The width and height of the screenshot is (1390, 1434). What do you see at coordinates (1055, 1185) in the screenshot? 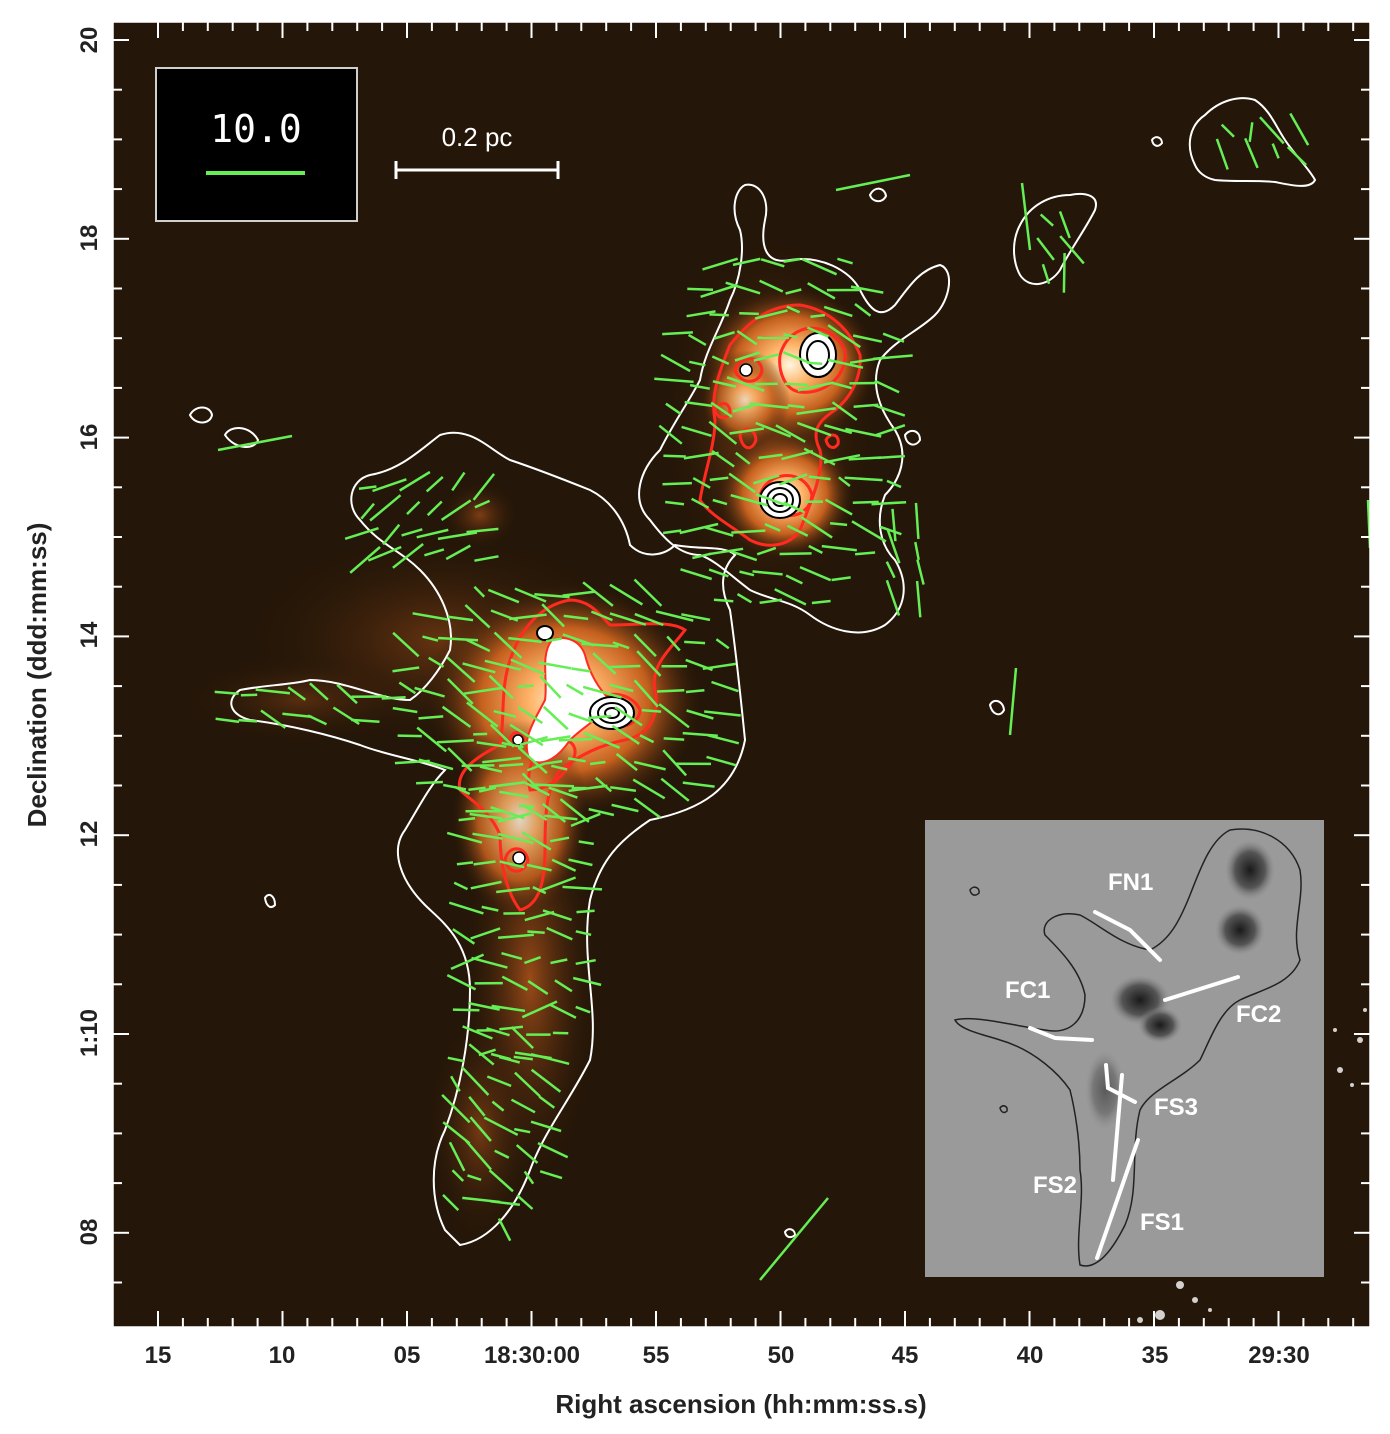
I see `inset-label-fs2: FS2` at bounding box center [1055, 1185].